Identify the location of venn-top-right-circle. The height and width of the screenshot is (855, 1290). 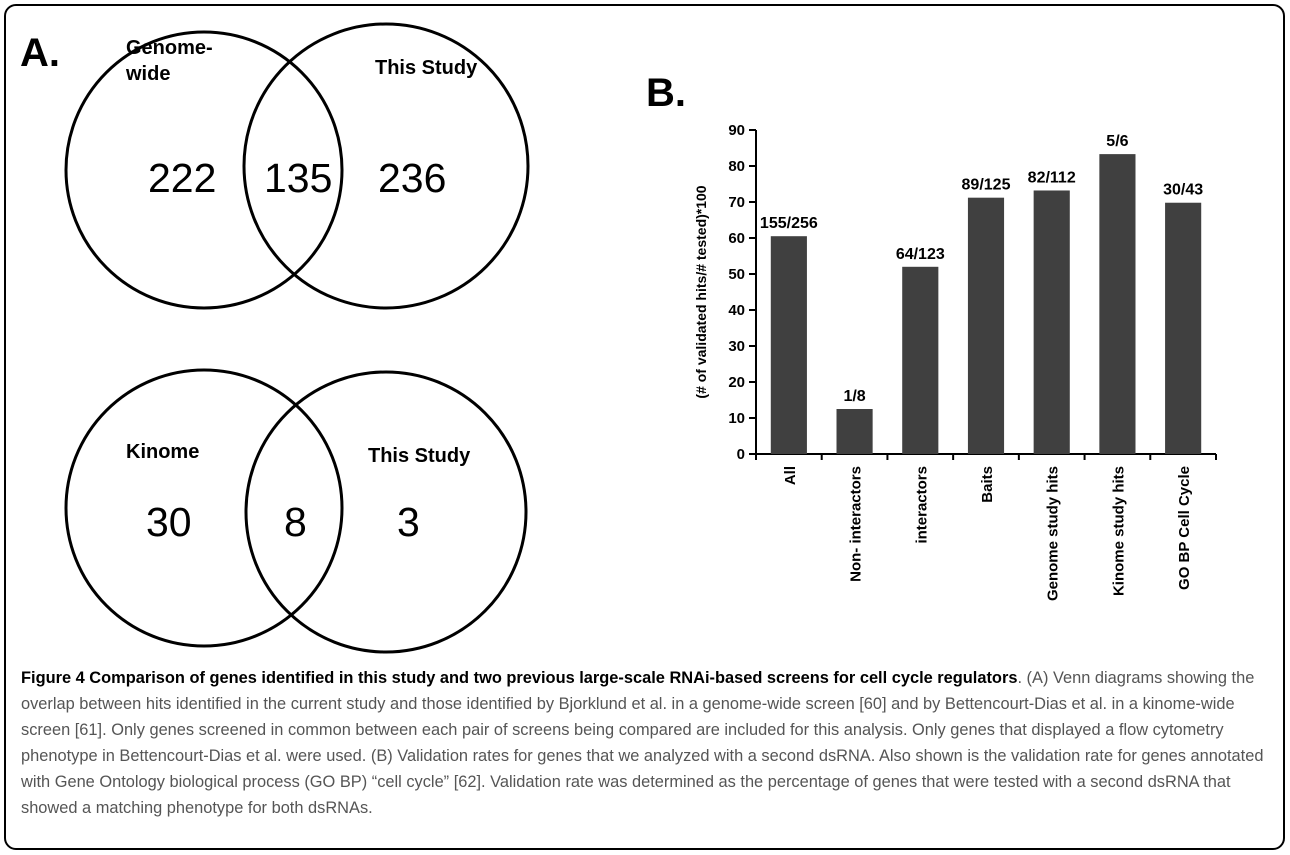
(386, 166).